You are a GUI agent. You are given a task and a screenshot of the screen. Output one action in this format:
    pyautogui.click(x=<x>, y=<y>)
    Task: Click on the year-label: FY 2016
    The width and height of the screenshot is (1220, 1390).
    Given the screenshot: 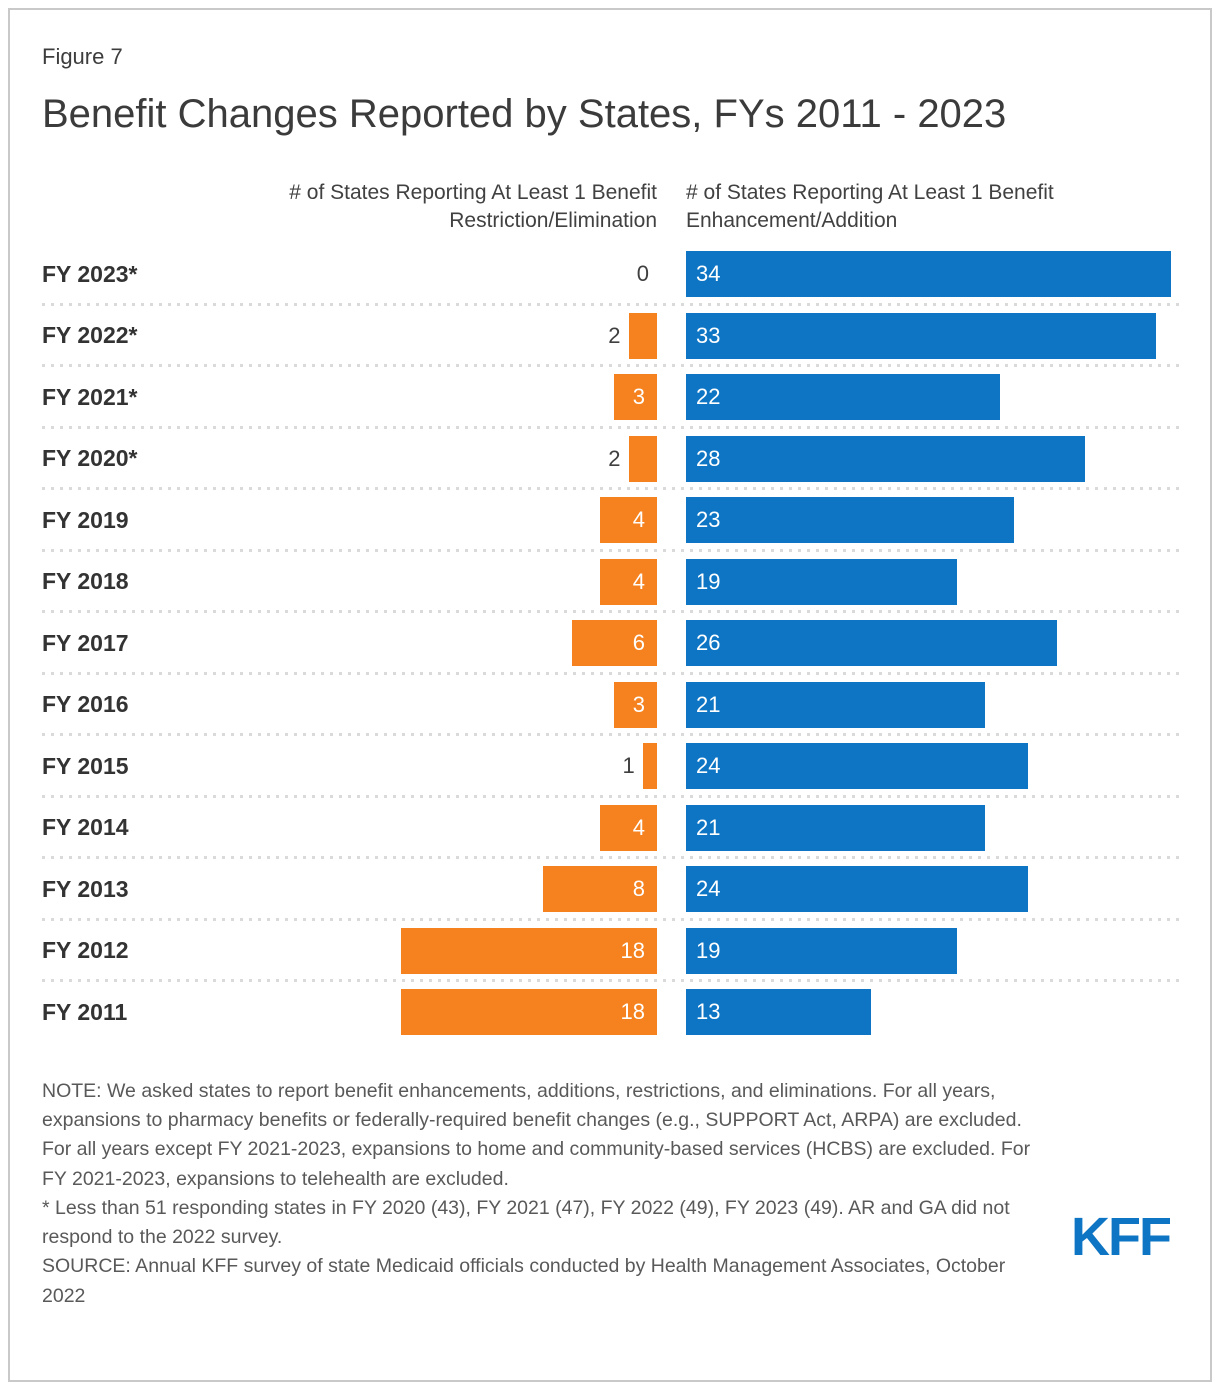 What is the action you would take?
    pyautogui.click(x=85, y=704)
    